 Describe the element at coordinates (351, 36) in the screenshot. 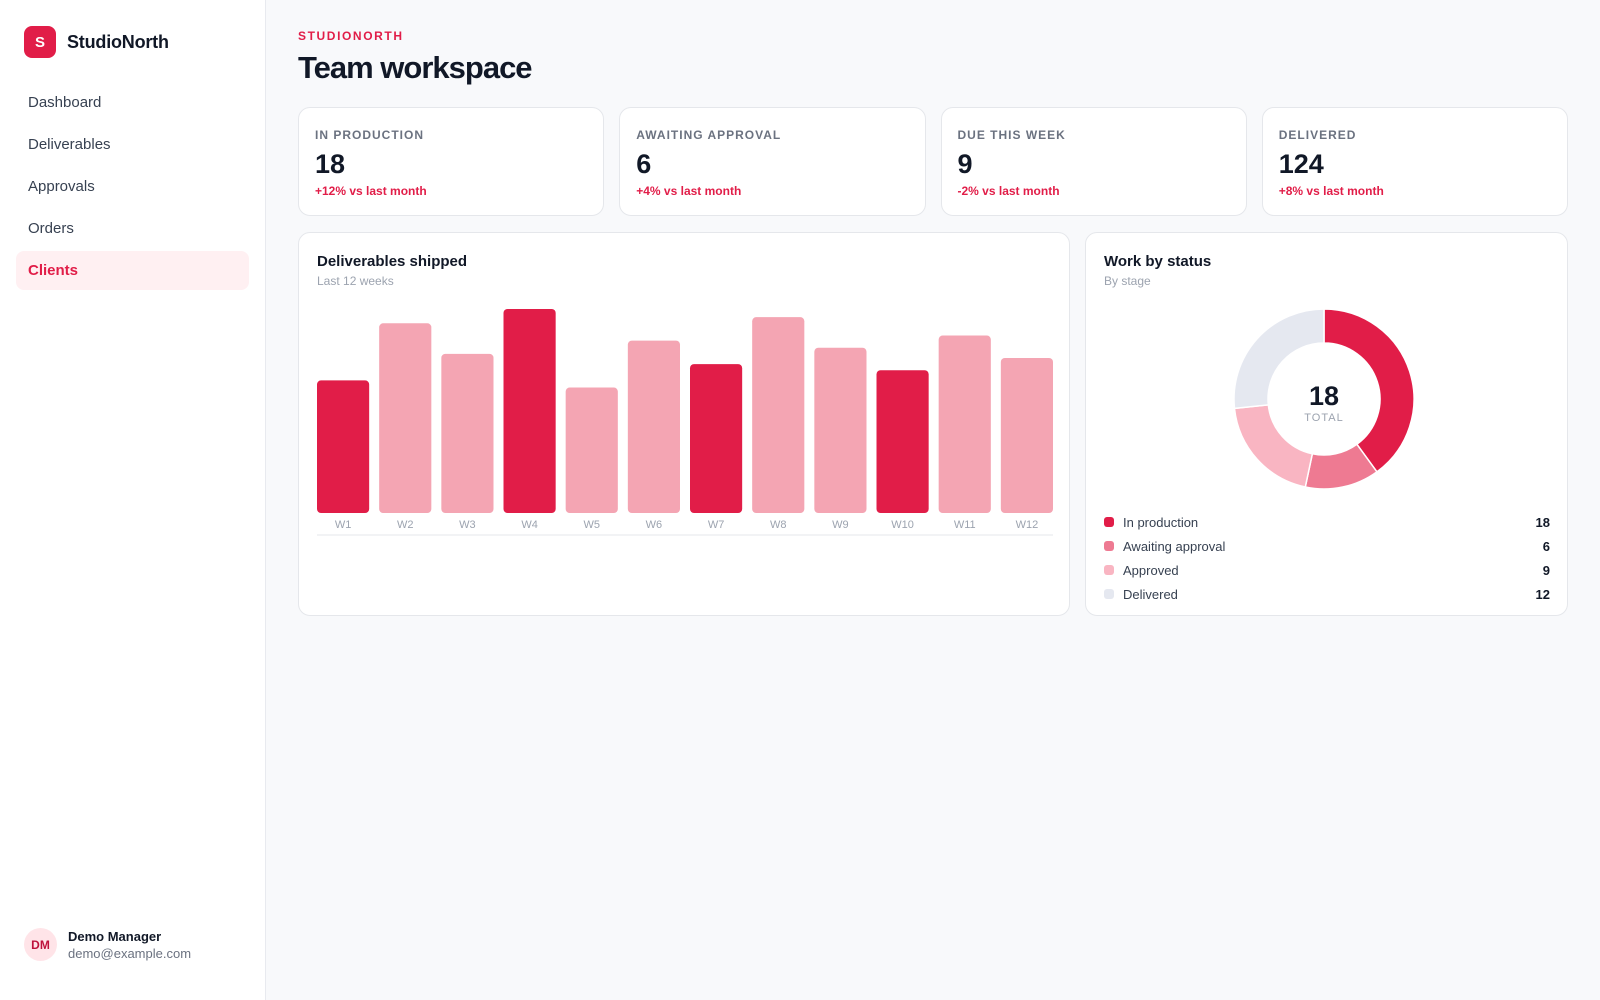

I see `page-eyebrow: STUDIONORTH` at that location.